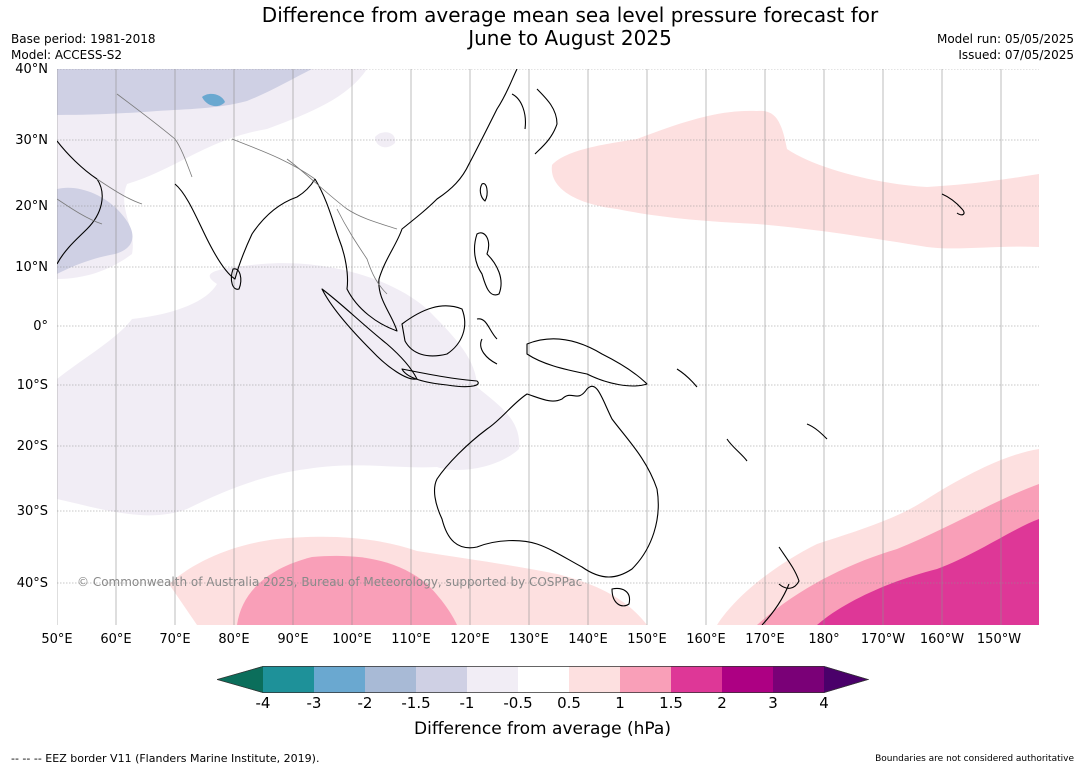  Describe the element at coordinates (542, 729) in the screenshot. I see `colorbar-title: Difference from average (hPa)` at that location.